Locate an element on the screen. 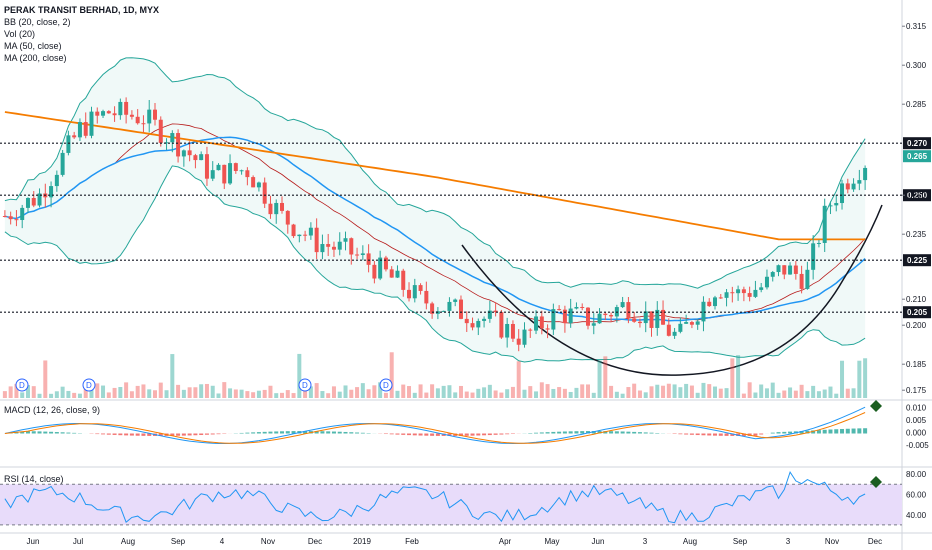 The width and height of the screenshot is (932, 550). level-label: 0.205 is located at coordinates (917, 312).